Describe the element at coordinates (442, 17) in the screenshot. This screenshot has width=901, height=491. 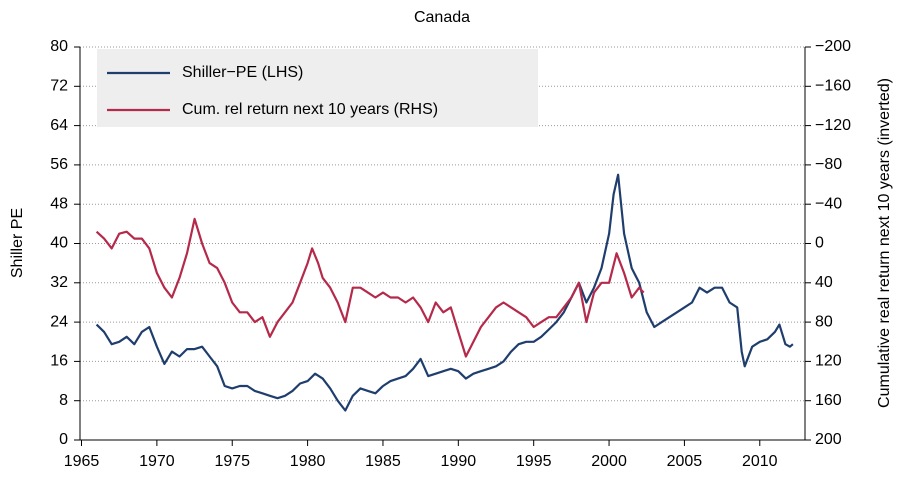
I see `chart-title: Canada` at that location.